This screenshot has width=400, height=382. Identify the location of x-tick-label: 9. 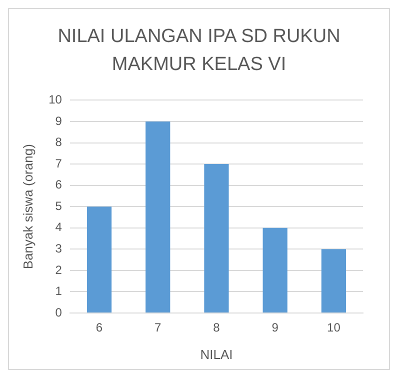
(275, 327).